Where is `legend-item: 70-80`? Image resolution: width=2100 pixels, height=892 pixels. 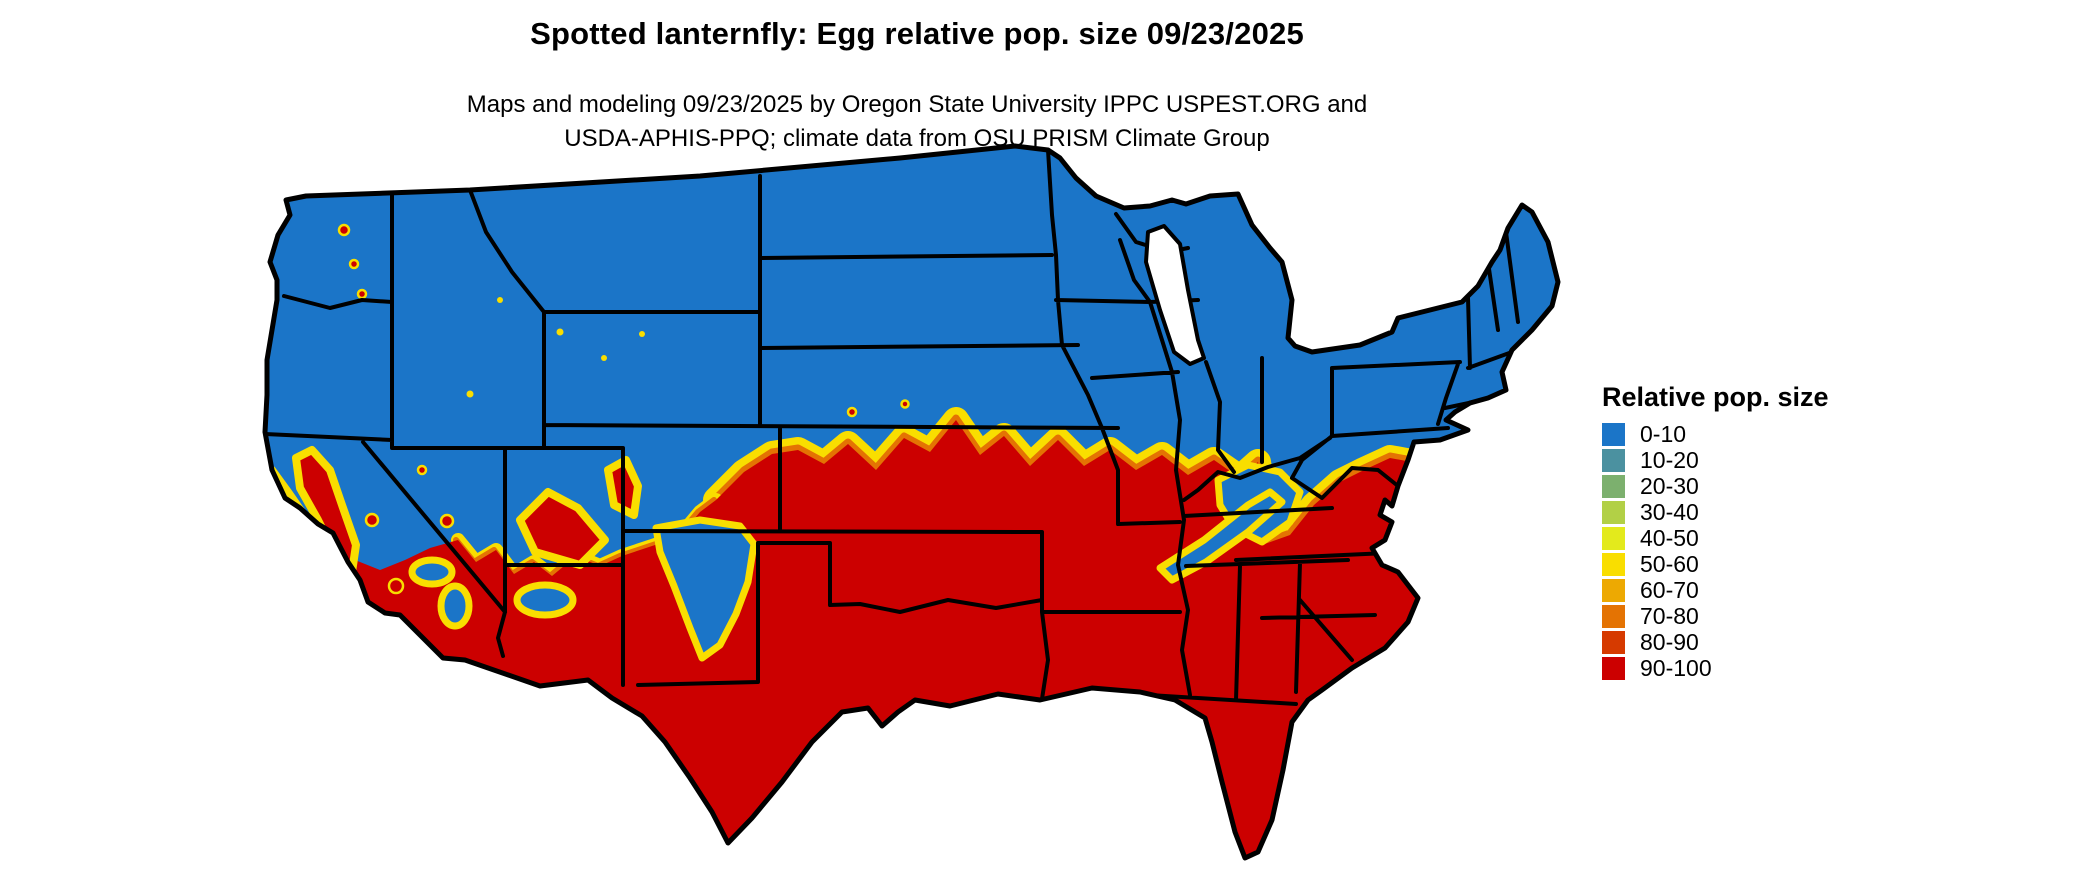 legend-item: 70-80 is located at coordinates (1715, 616).